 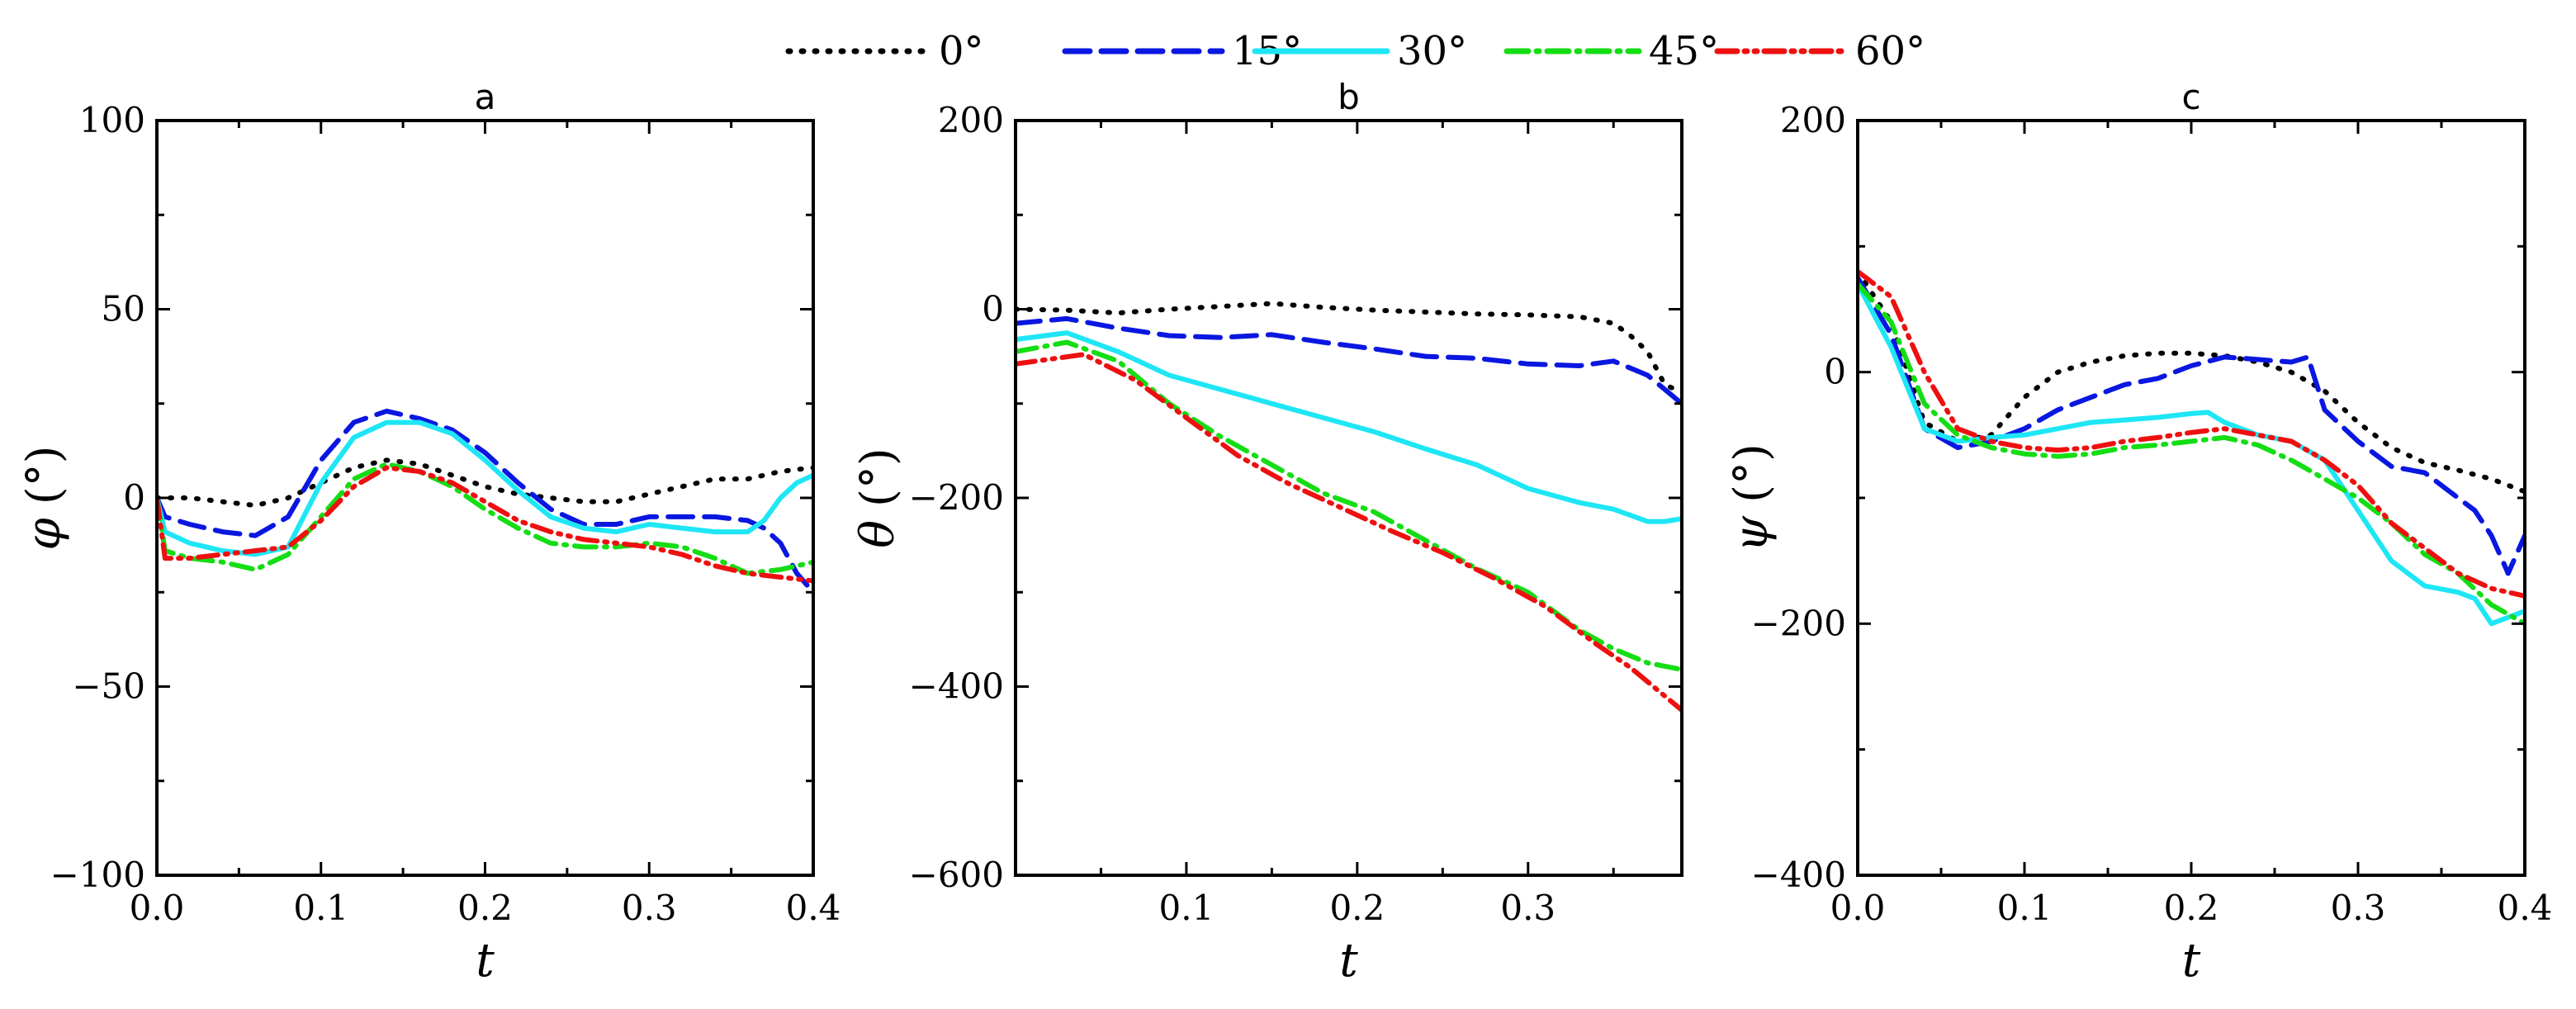 What do you see at coordinates (1611, 51) in the screenshot?
I see `legend-item: 45°` at bounding box center [1611, 51].